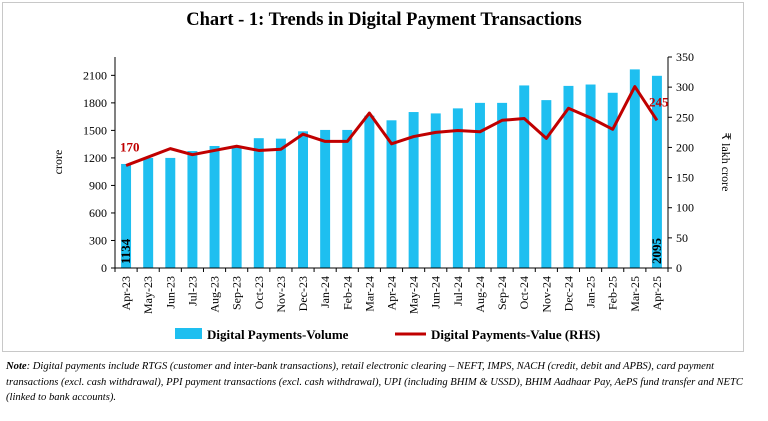  What do you see at coordinates (613, 293) in the screenshot?
I see `x-tick-label: Feb-25` at bounding box center [613, 293].